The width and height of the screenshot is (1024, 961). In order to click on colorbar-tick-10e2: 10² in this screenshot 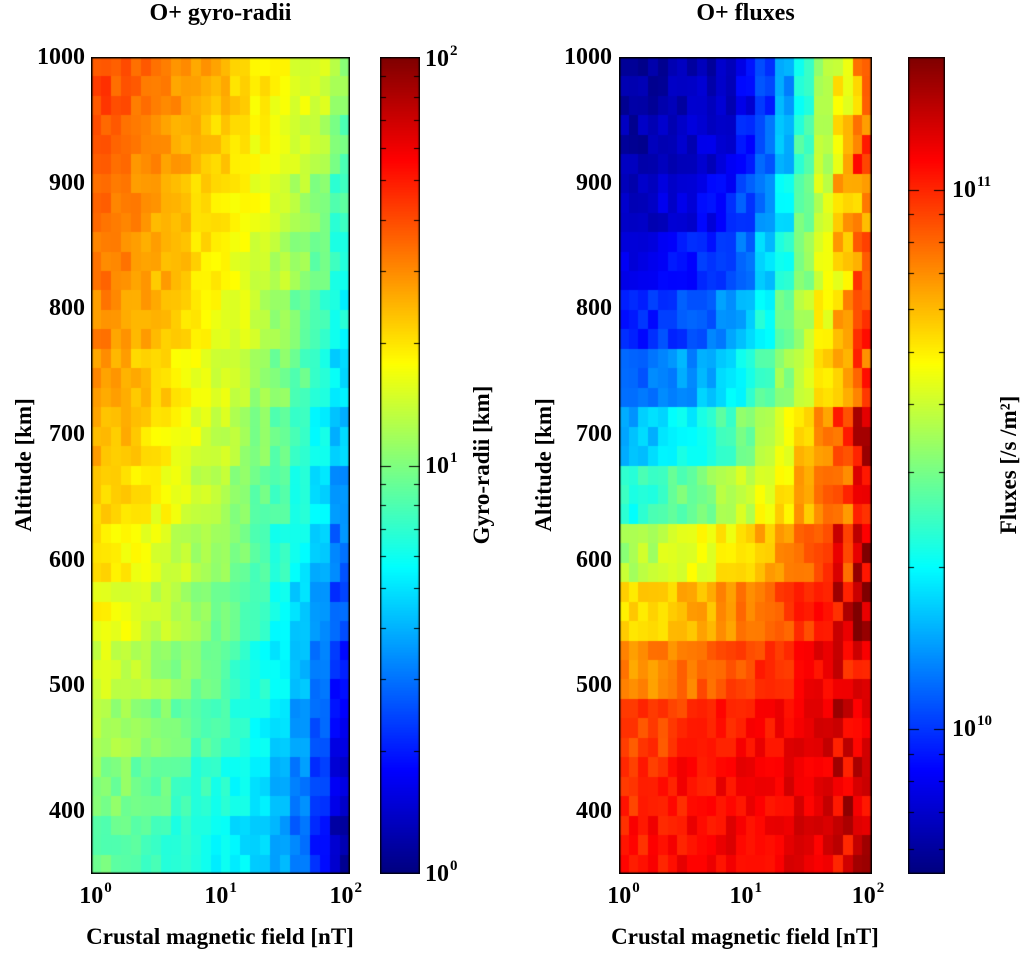, I will do `click(441, 58)`.